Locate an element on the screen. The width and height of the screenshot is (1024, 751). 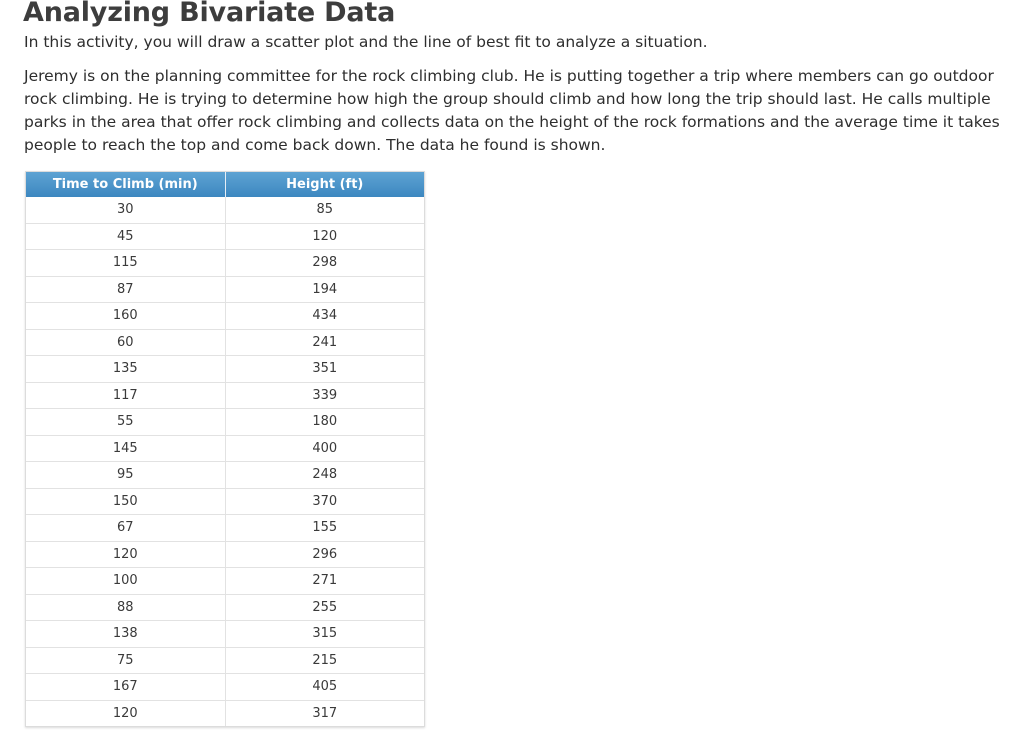
table-row: 120 296 is located at coordinates (225, 554).